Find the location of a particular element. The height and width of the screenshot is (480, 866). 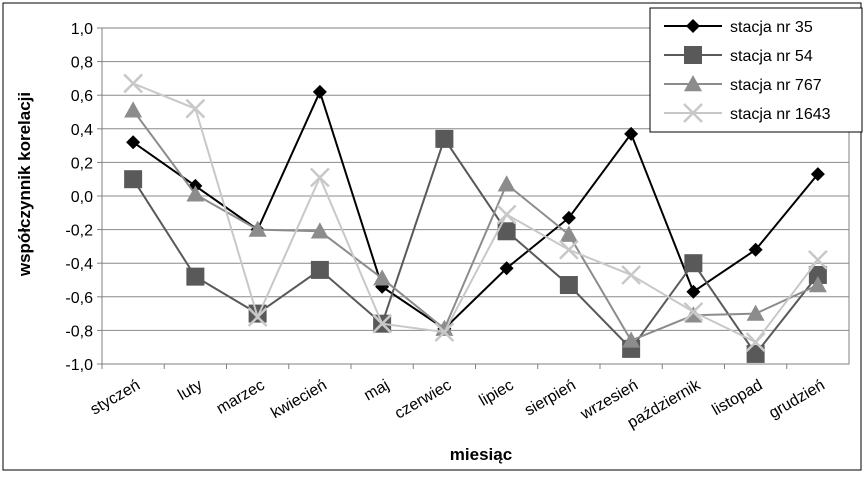

legend-box is located at coordinates (756, 70).